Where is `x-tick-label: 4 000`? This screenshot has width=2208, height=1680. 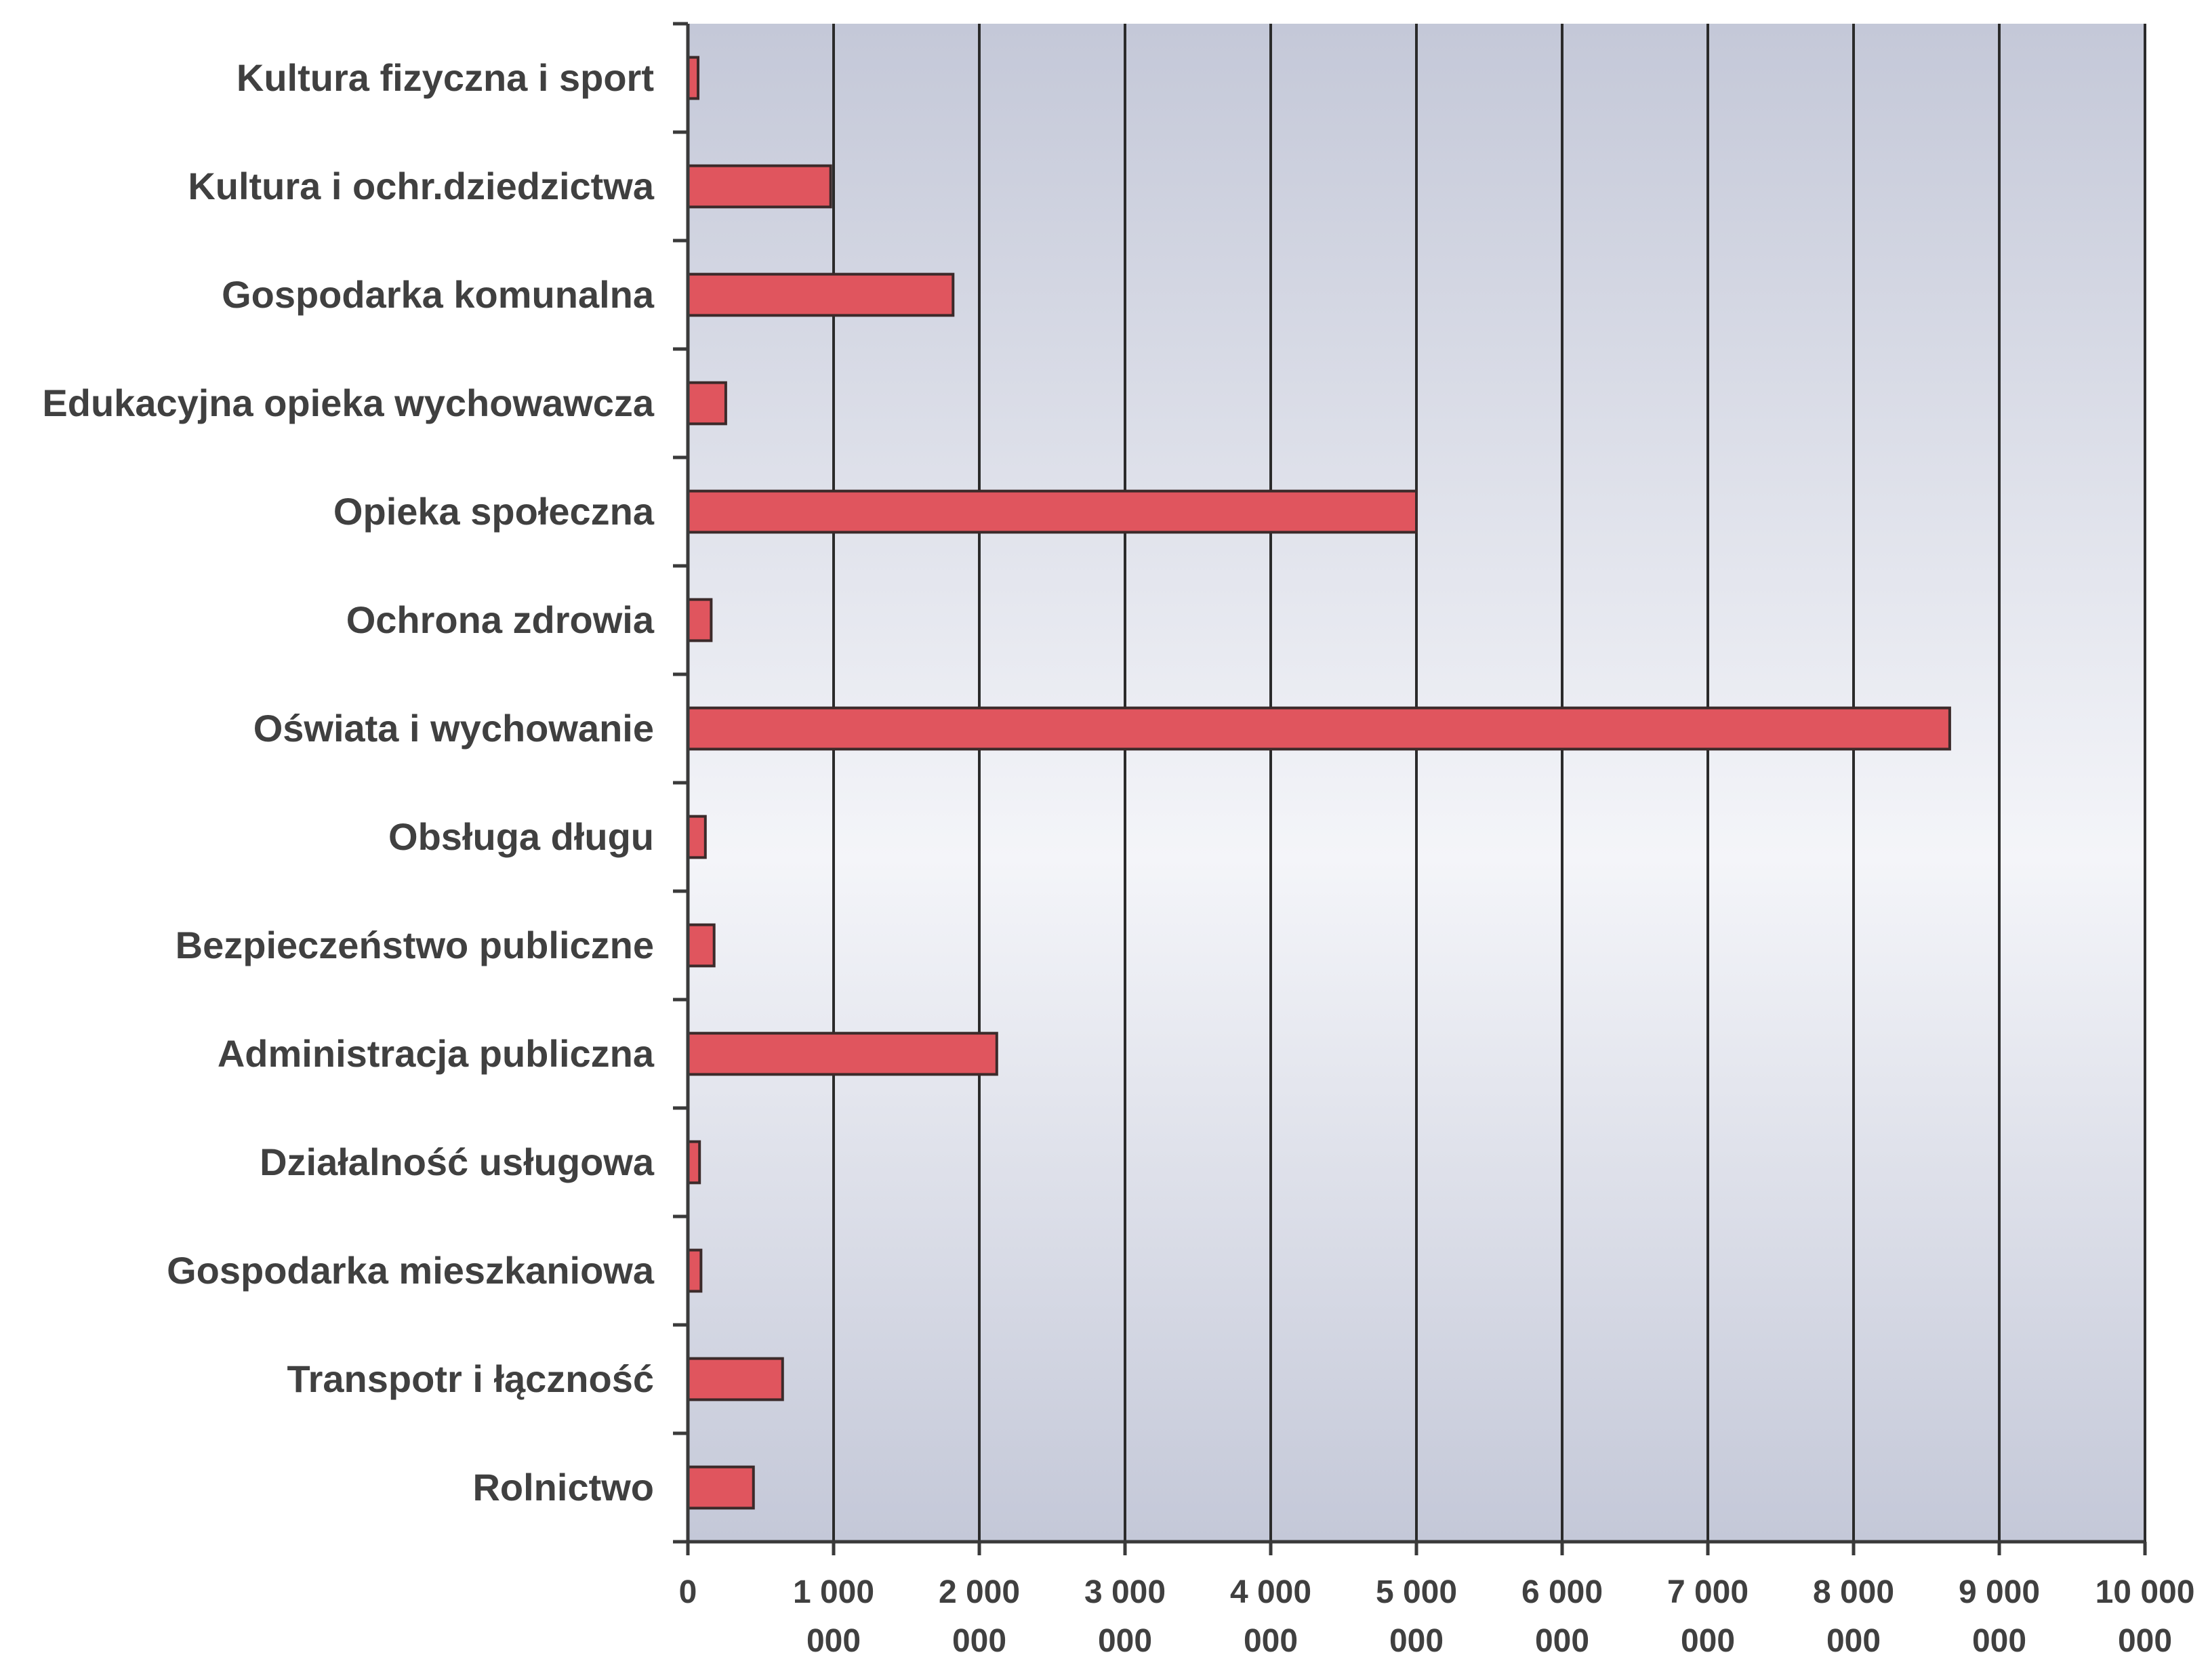 x-tick-label: 4 000 is located at coordinates (1270, 1592).